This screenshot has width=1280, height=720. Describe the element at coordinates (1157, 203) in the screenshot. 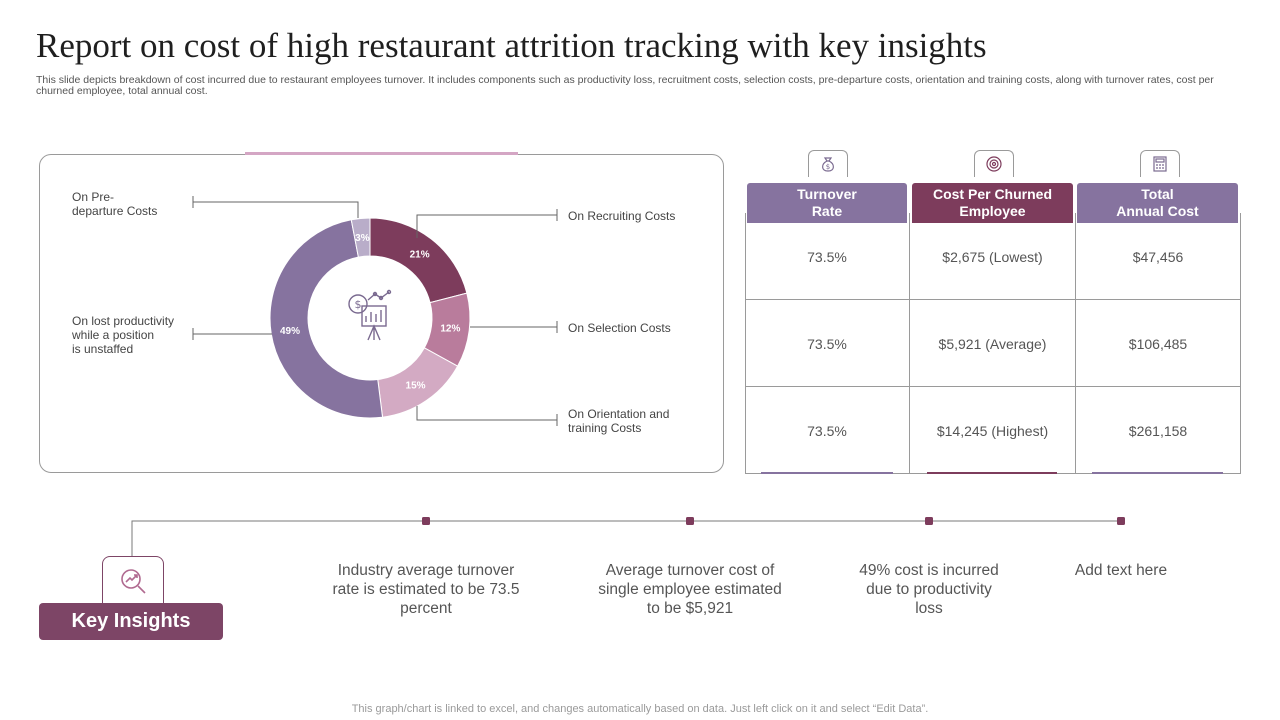

I see `column-header-total-annual-cost: Total Annual Cost` at that location.